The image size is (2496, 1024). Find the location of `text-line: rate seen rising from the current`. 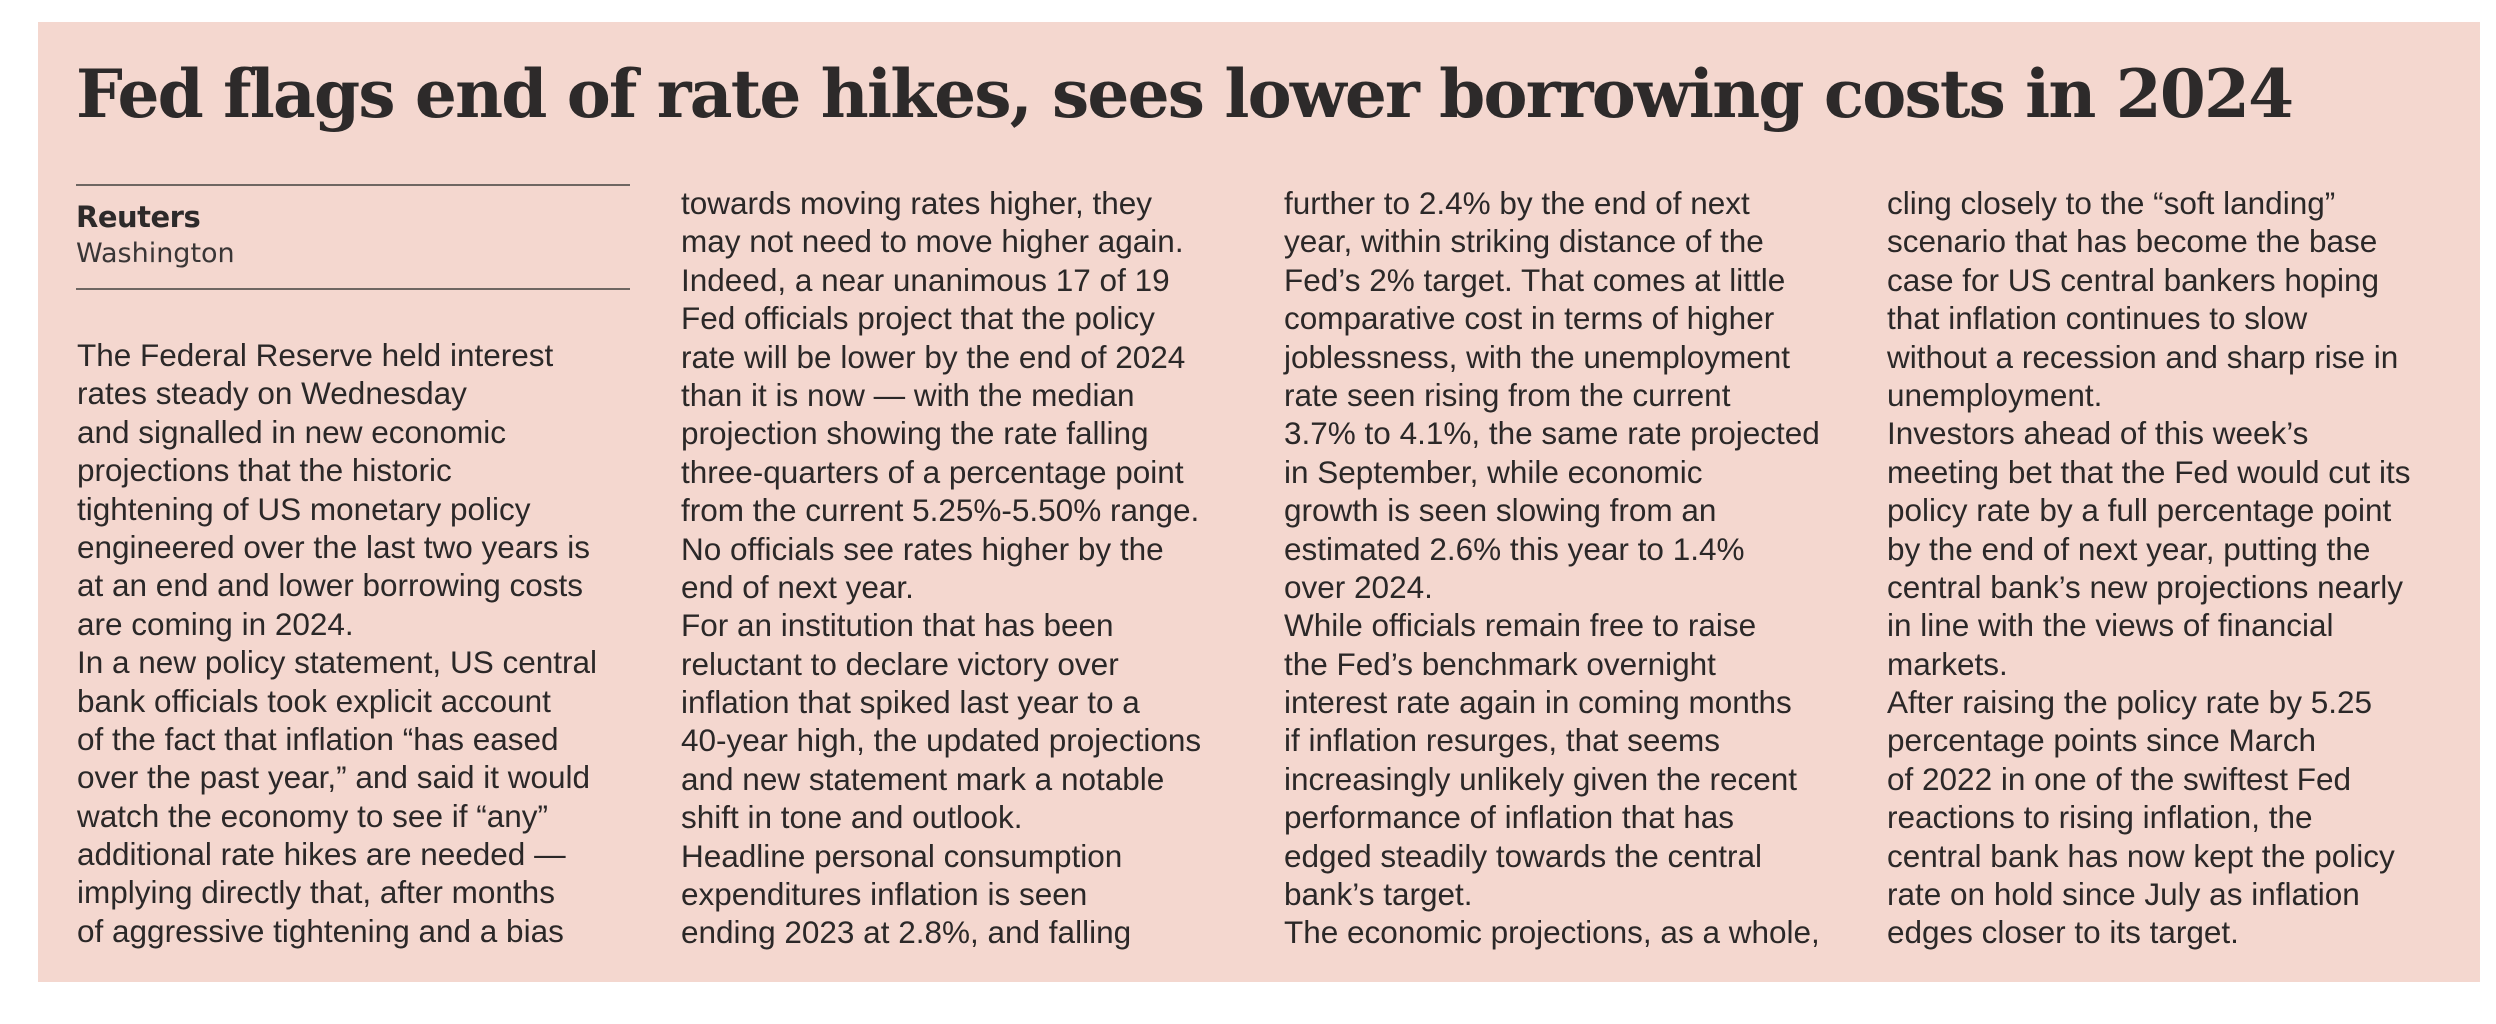

text-line: rate seen rising from the current is located at coordinates (1507, 394).